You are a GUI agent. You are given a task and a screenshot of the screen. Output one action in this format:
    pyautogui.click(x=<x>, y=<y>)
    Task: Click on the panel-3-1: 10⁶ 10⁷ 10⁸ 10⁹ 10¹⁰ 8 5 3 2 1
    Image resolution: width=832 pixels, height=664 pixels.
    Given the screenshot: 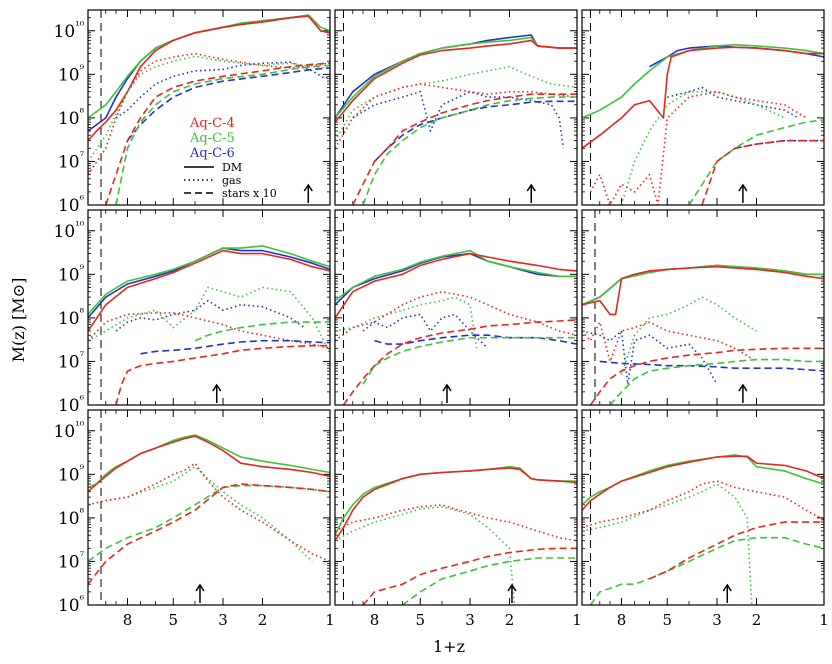 What is the action you would take?
    pyautogui.click(x=194, y=519)
    